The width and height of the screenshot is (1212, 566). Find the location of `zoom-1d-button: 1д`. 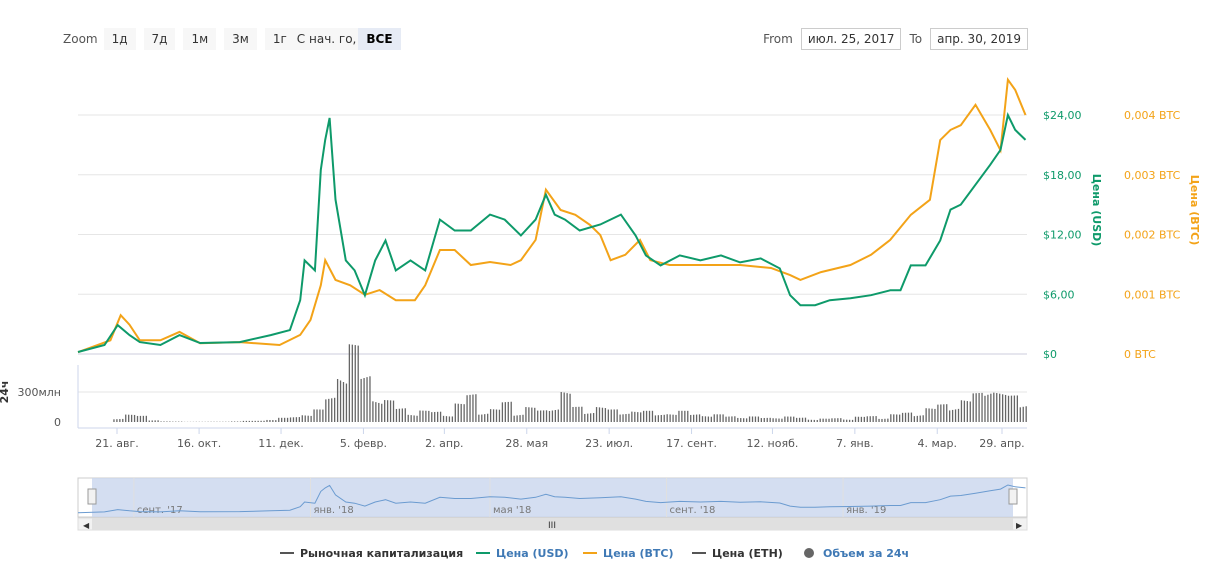

zoom-1d-button: 1д is located at coordinates (119, 39).